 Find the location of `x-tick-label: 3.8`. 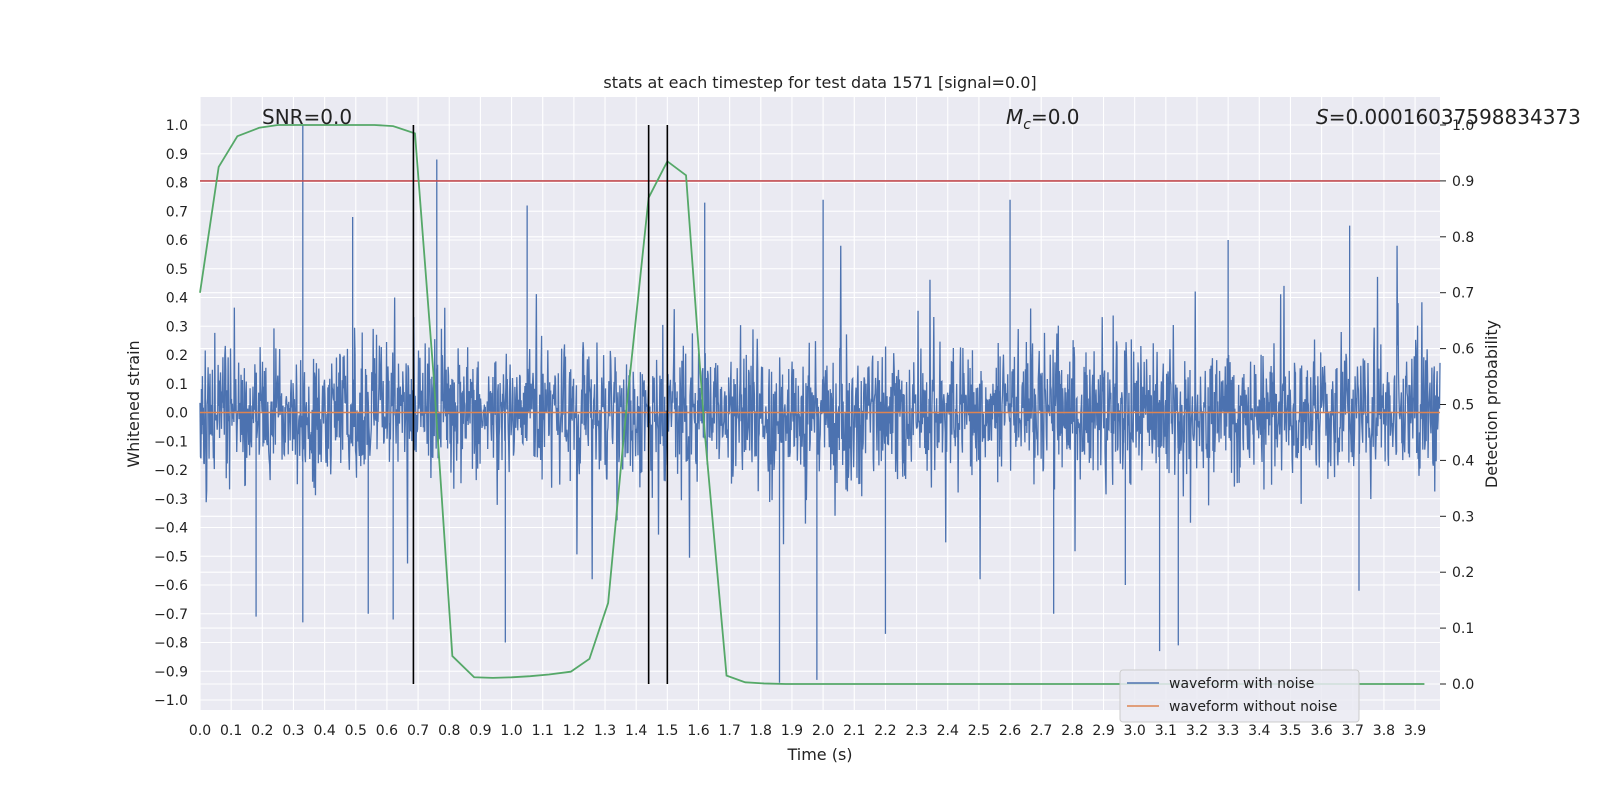

x-tick-label: 3.8 is located at coordinates (1384, 731).